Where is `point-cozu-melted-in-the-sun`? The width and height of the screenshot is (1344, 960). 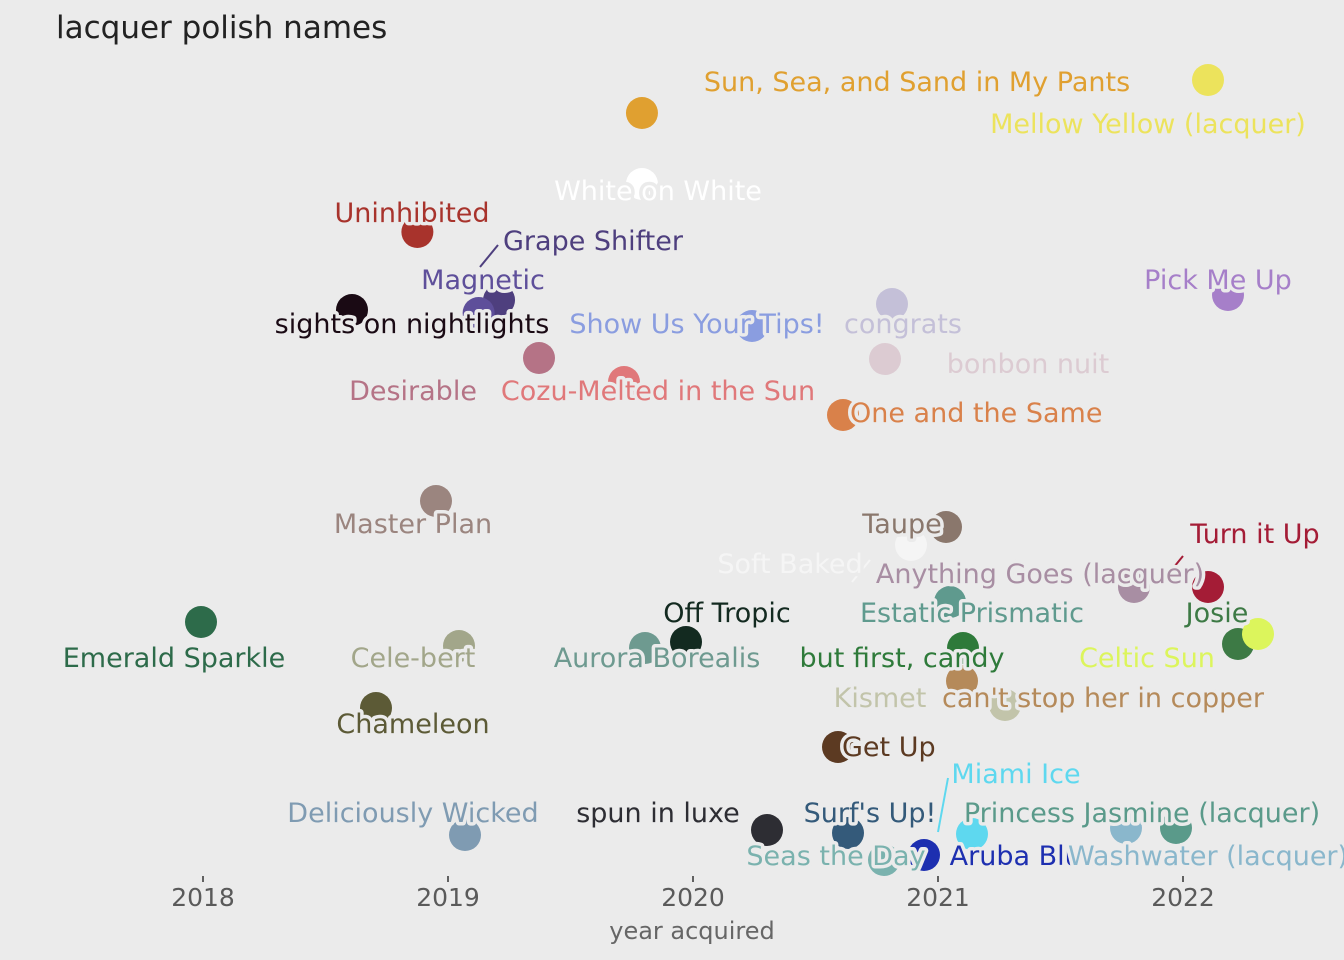
point-cozu-melted-in-the-sun is located at coordinates (624, 382).